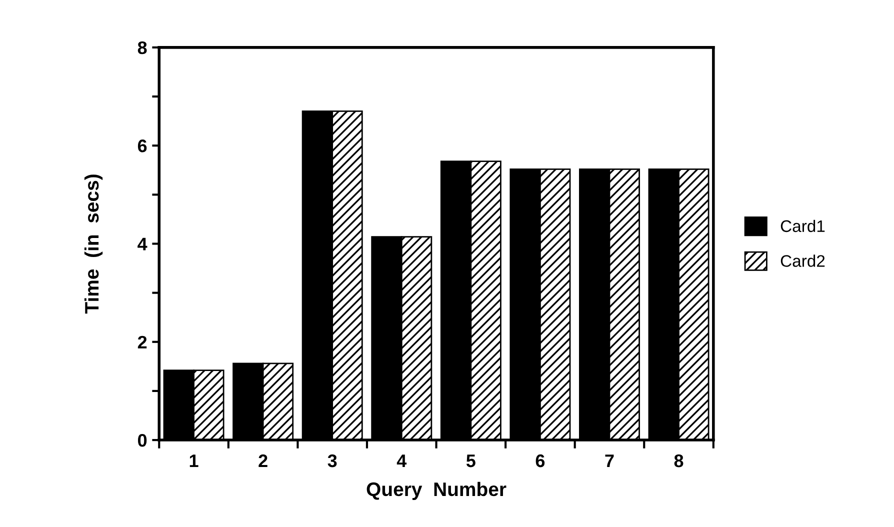 This screenshot has width=894, height=527. What do you see at coordinates (540, 461) in the screenshot?
I see `x-tick-label: 6` at bounding box center [540, 461].